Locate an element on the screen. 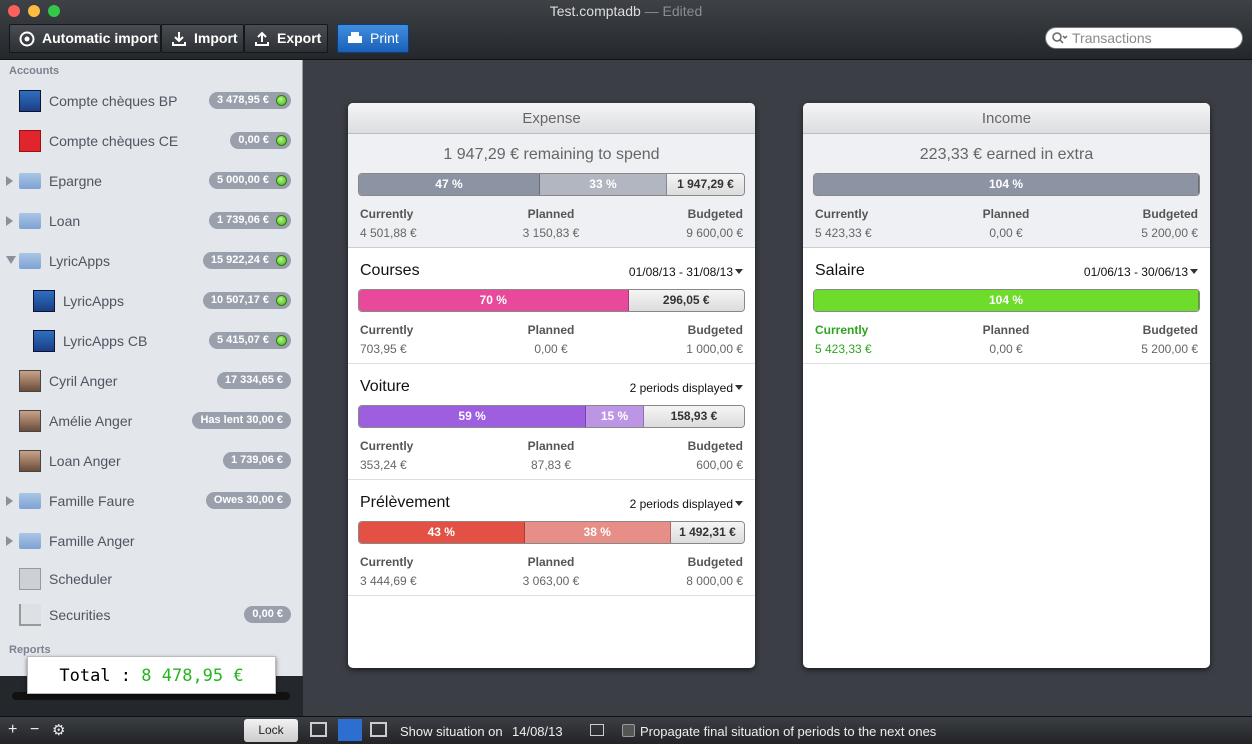 Image resolution: width=1252 pixels, height=744 pixels. balance-text: 10 507,17 € is located at coordinates (239, 300).